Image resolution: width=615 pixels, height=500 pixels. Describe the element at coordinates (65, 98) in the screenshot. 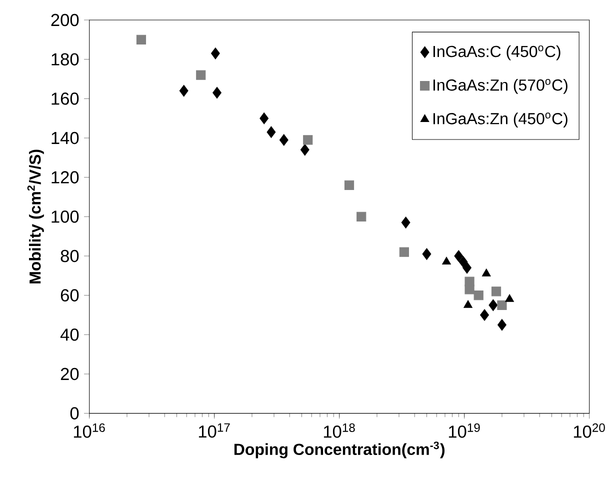

I see `y-tick-label: 160` at that location.